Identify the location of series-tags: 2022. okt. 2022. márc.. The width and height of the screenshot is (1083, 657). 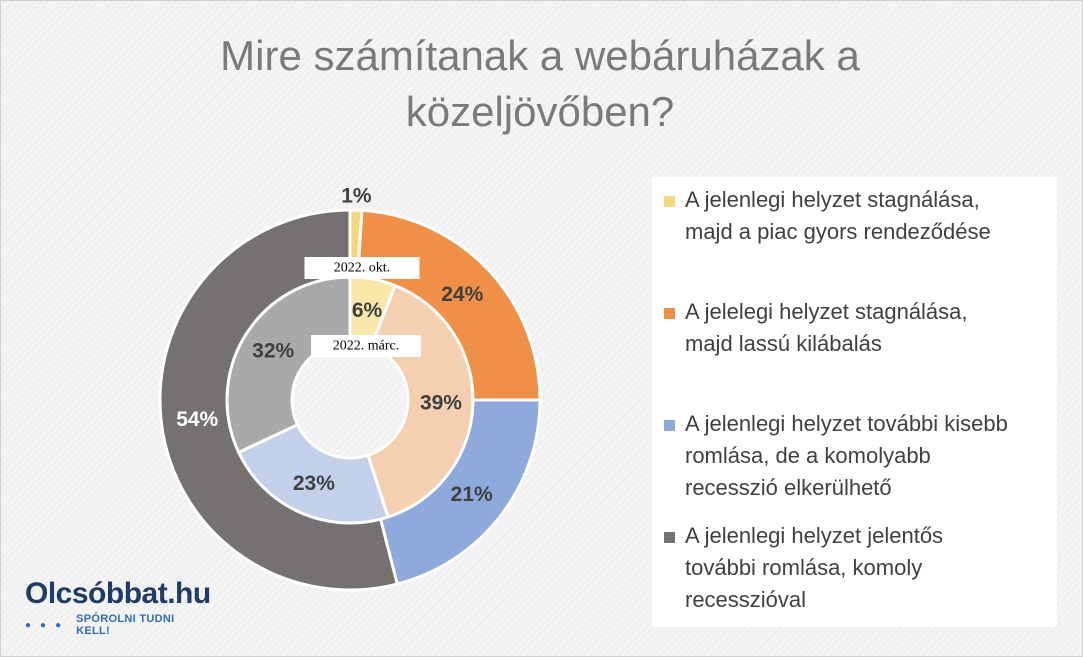
(362, 307).